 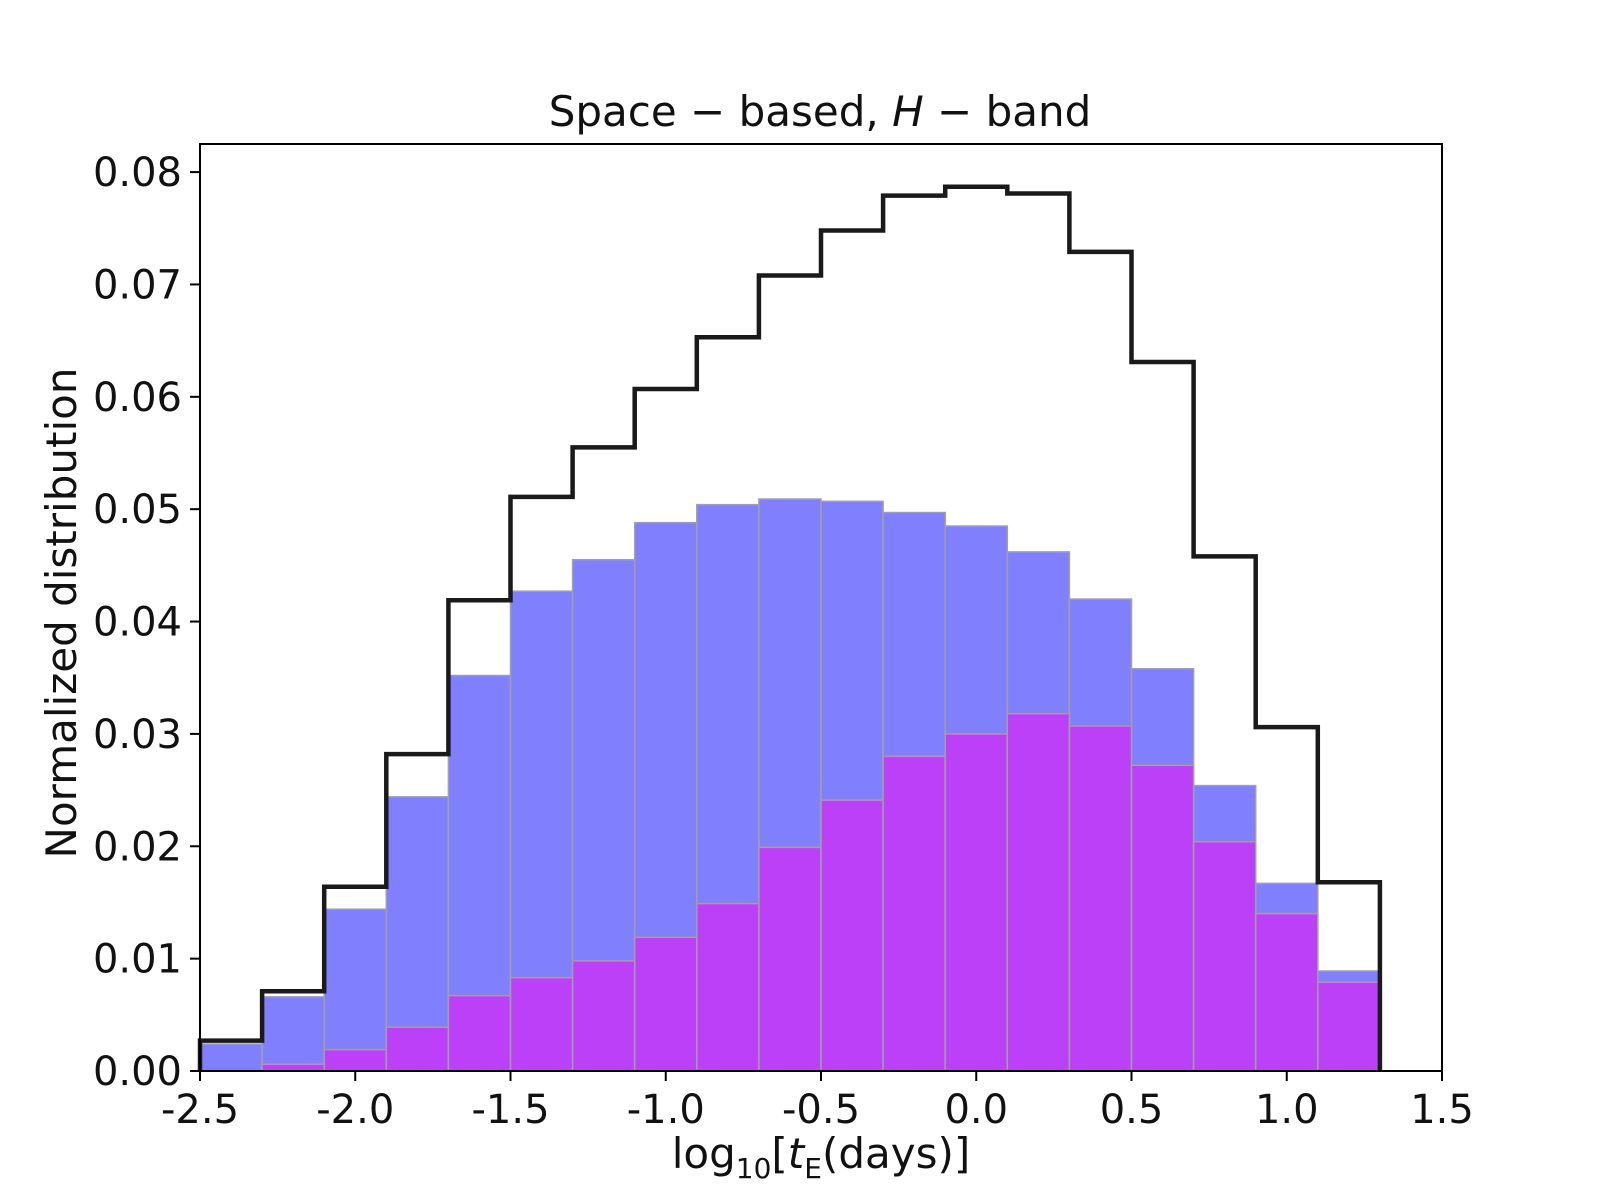 I want to click on chart-title-prefix: Space − based,, so click(x=720, y=111).